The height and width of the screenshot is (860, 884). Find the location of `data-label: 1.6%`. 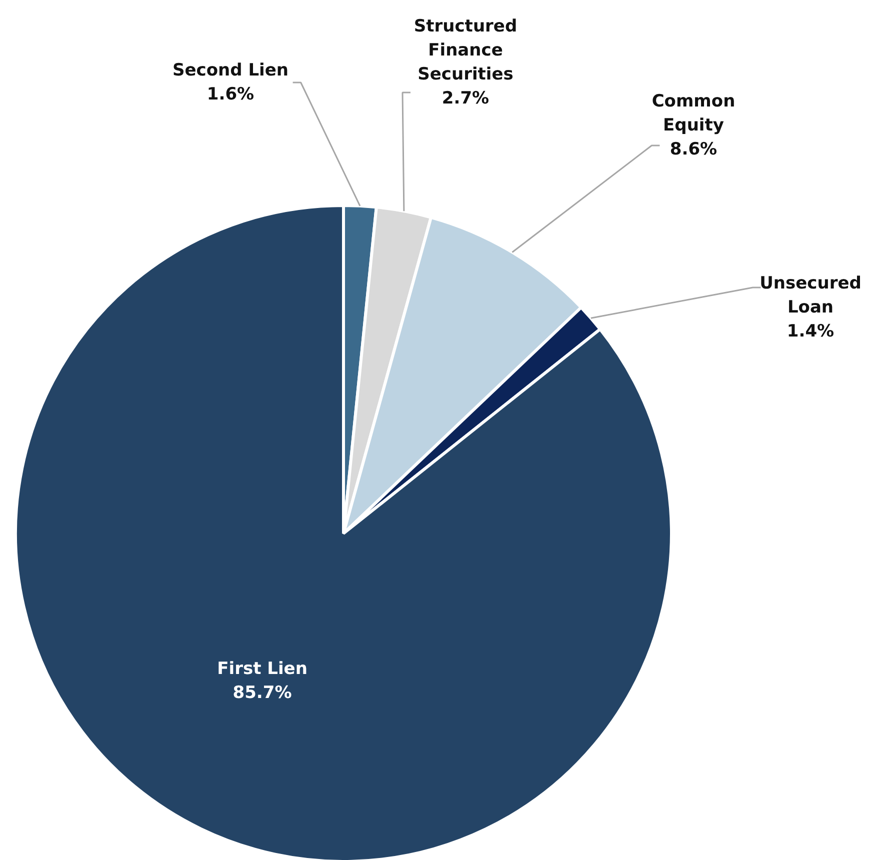

data-label: 1.6% is located at coordinates (230, 94).